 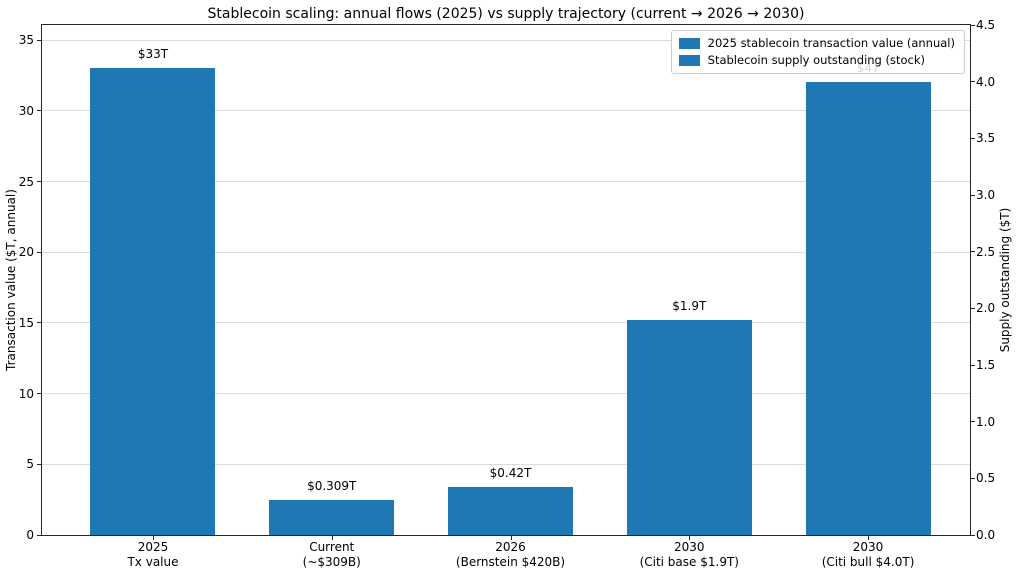 I want to click on x-category-label: 2030 (Citi bull $4.0T), so click(x=868, y=554).